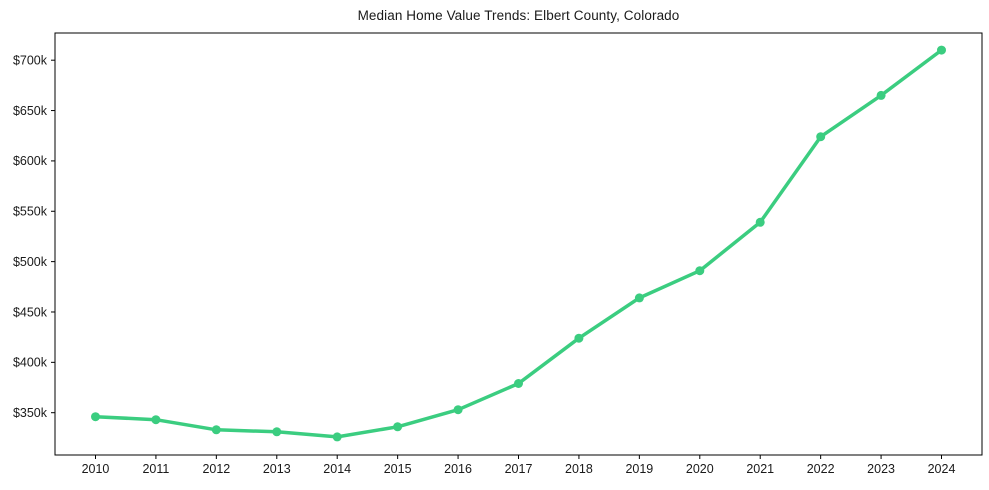  What do you see at coordinates (216, 469) in the screenshot?
I see `x-tick-label: 2012` at bounding box center [216, 469].